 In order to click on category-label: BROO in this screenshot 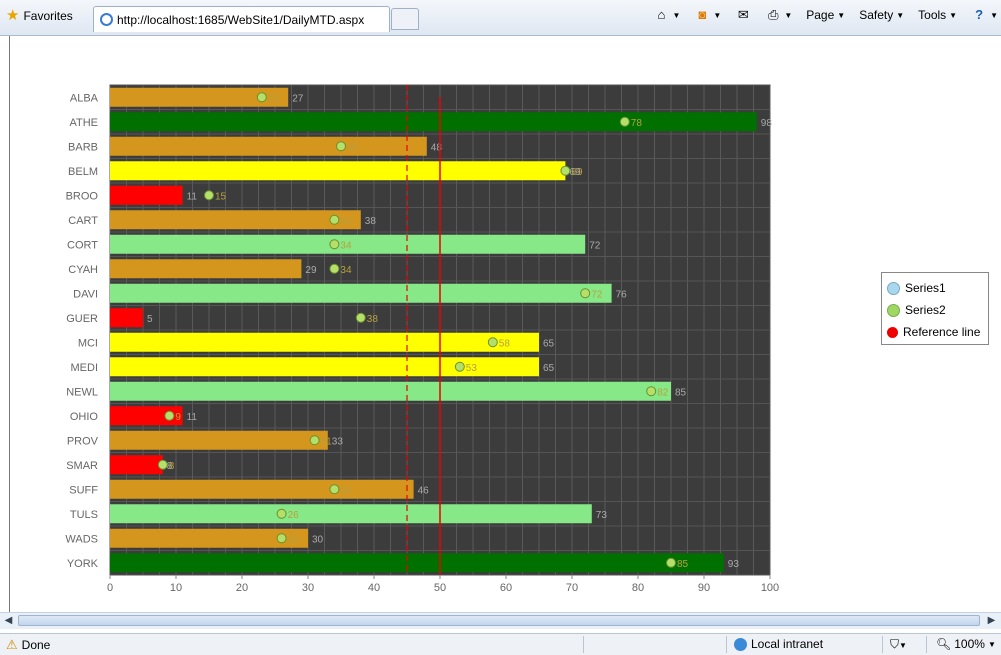, I will do `click(82, 196)`.